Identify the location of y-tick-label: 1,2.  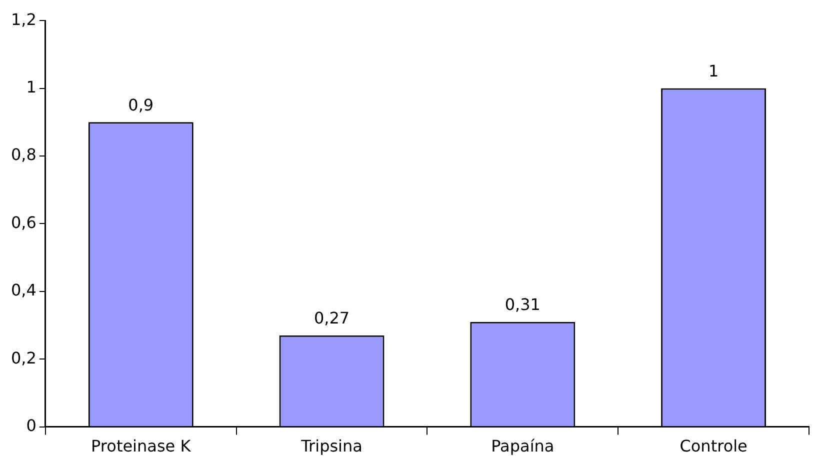
(23, 19).